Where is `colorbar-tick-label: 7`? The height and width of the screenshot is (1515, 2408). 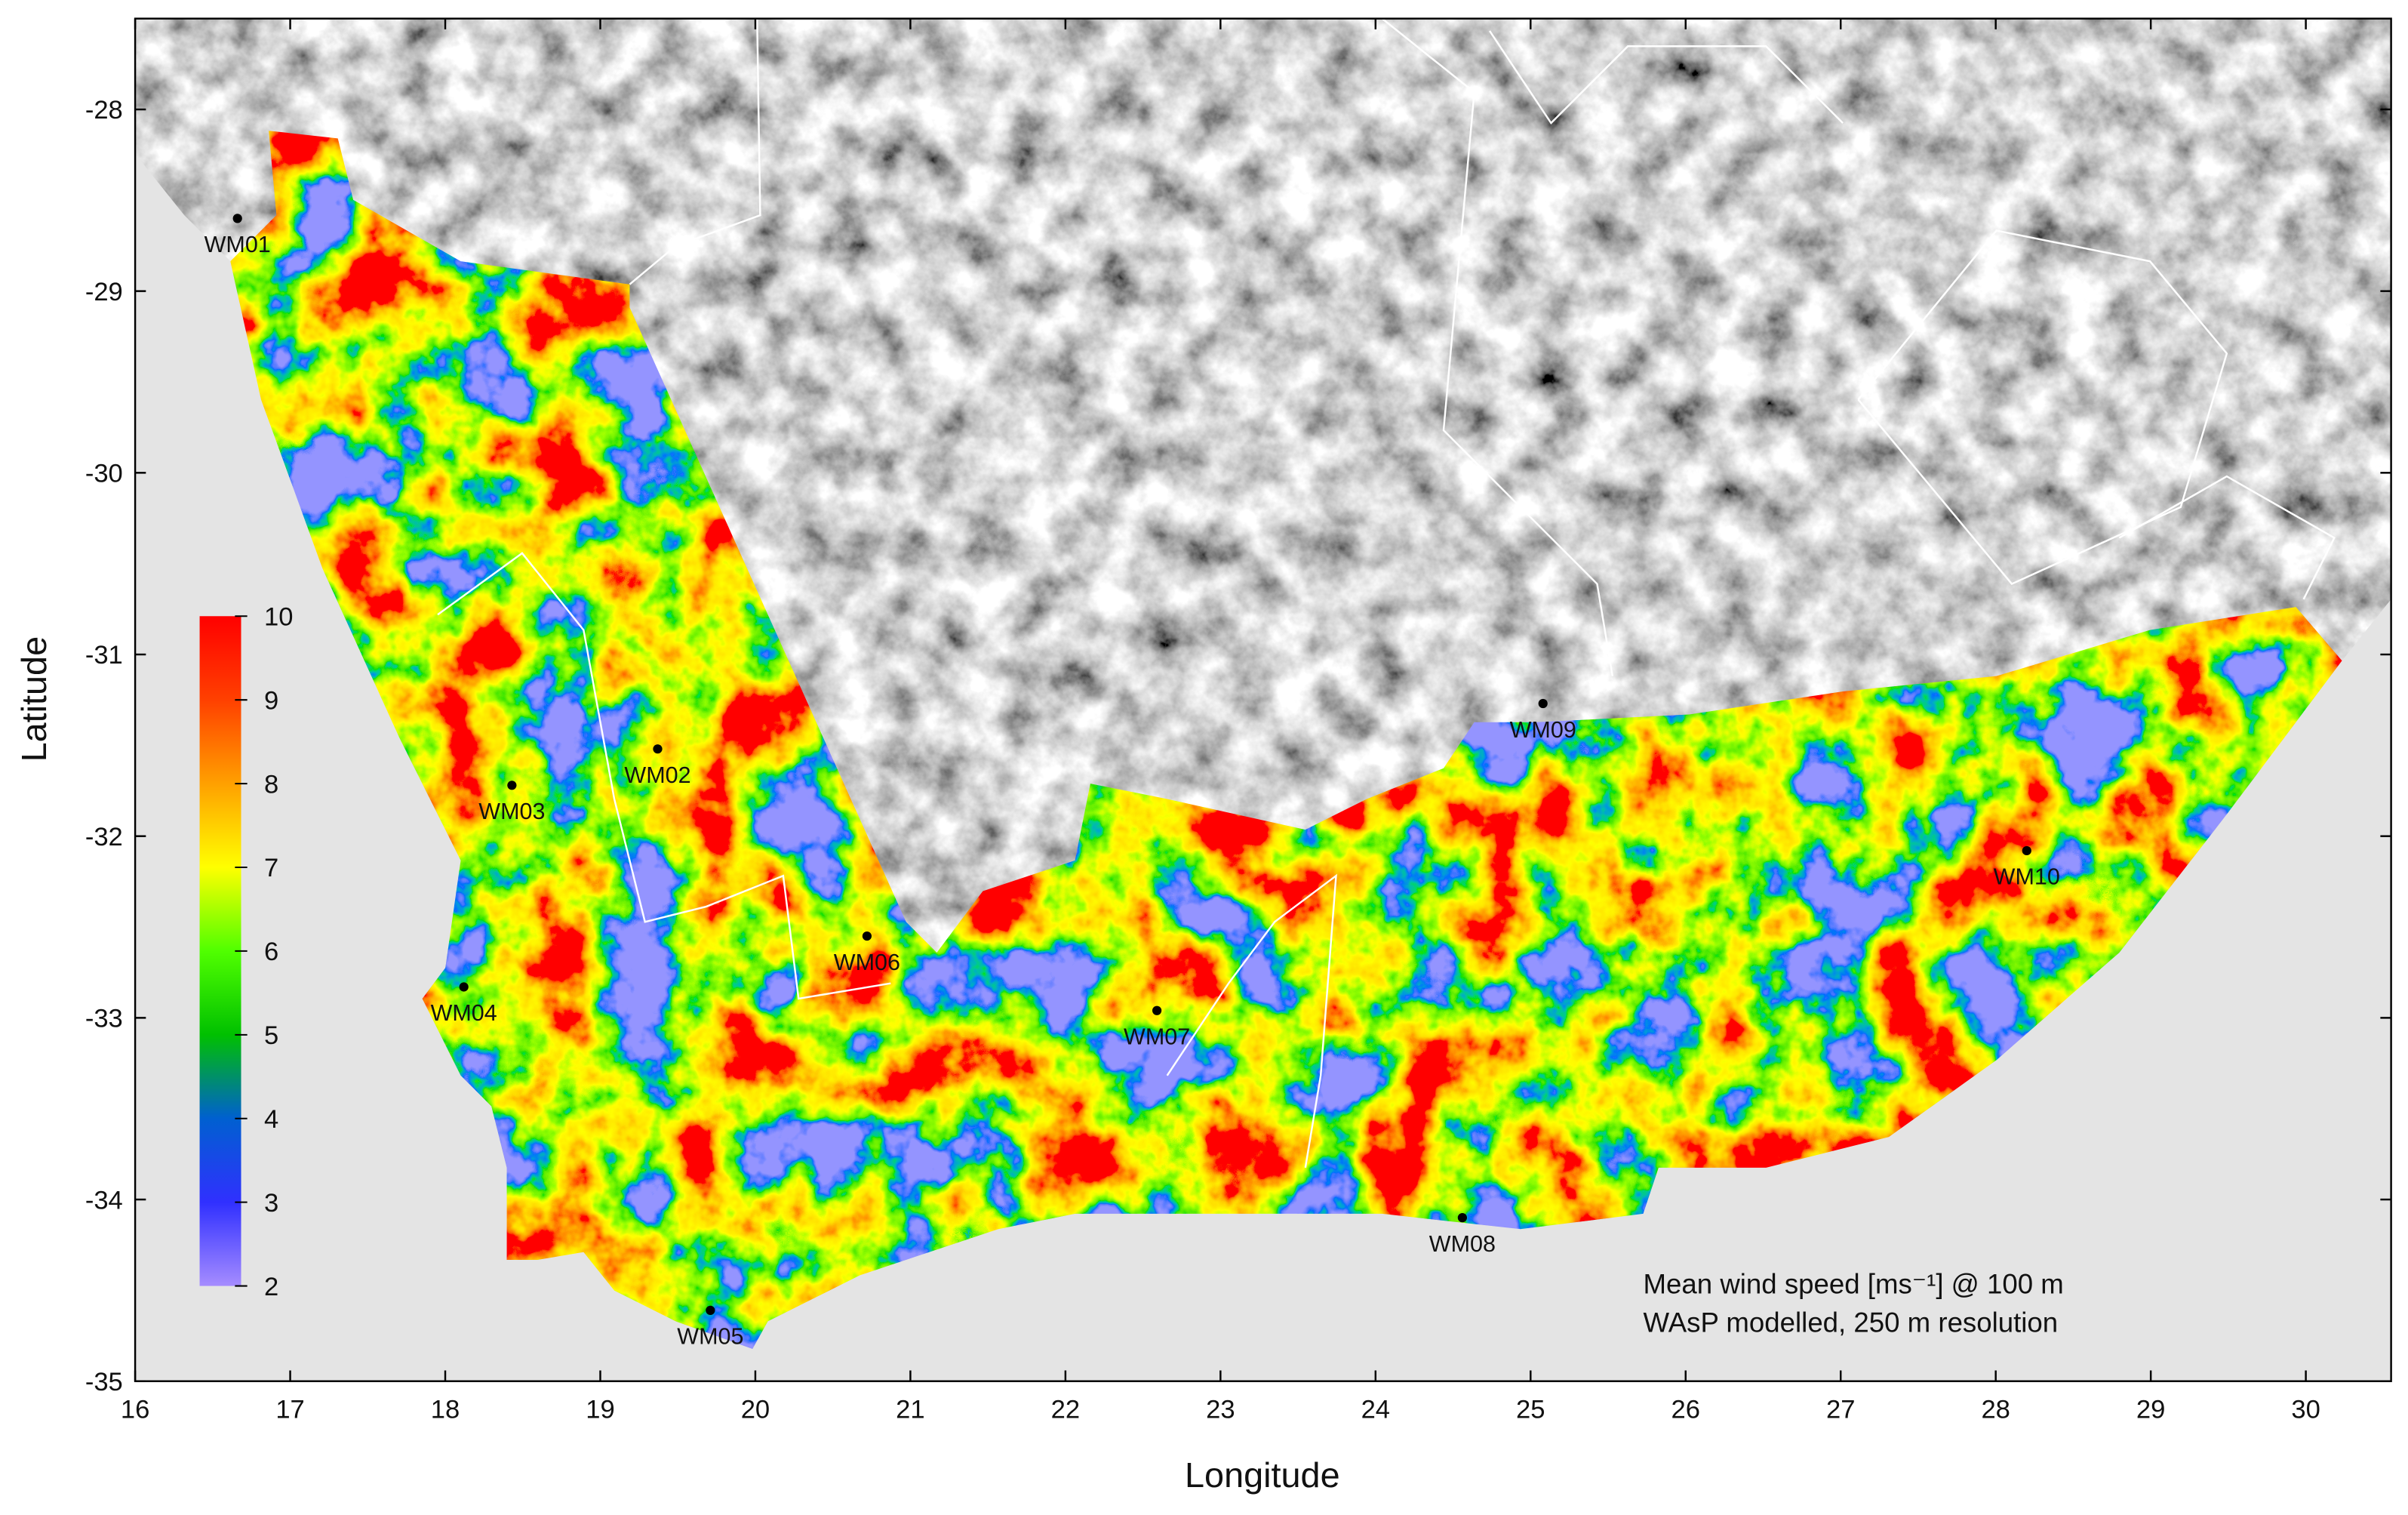 colorbar-tick-label: 7 is located at coordinates (271, 868).